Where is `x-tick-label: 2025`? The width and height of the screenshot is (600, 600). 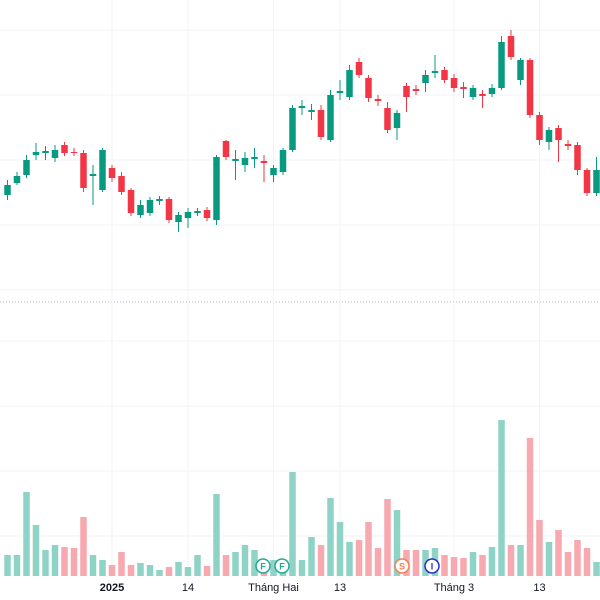
x-tick-label: 2025 is located at coordinates (112, 588).